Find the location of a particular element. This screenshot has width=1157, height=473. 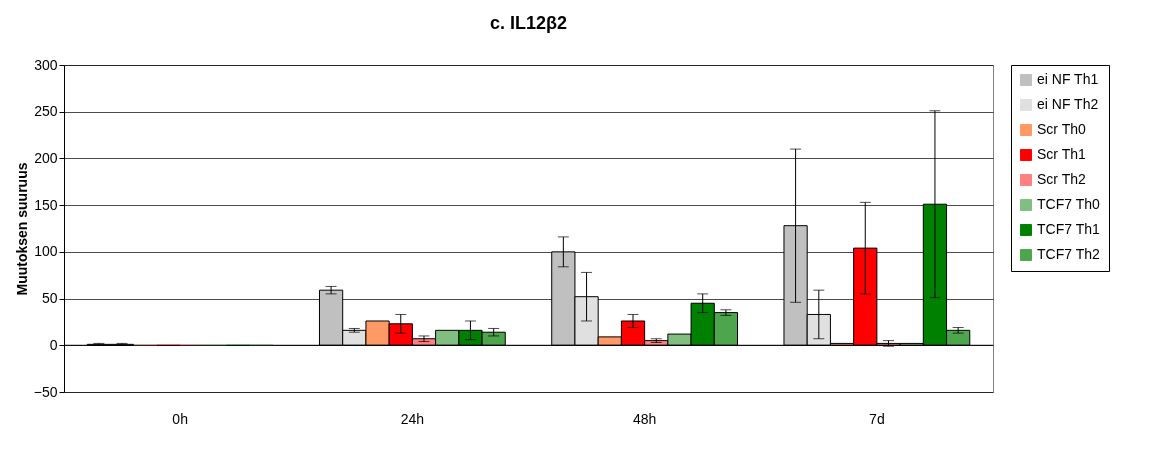

y-tick-label: 150 is located at coordinates (46, 204).